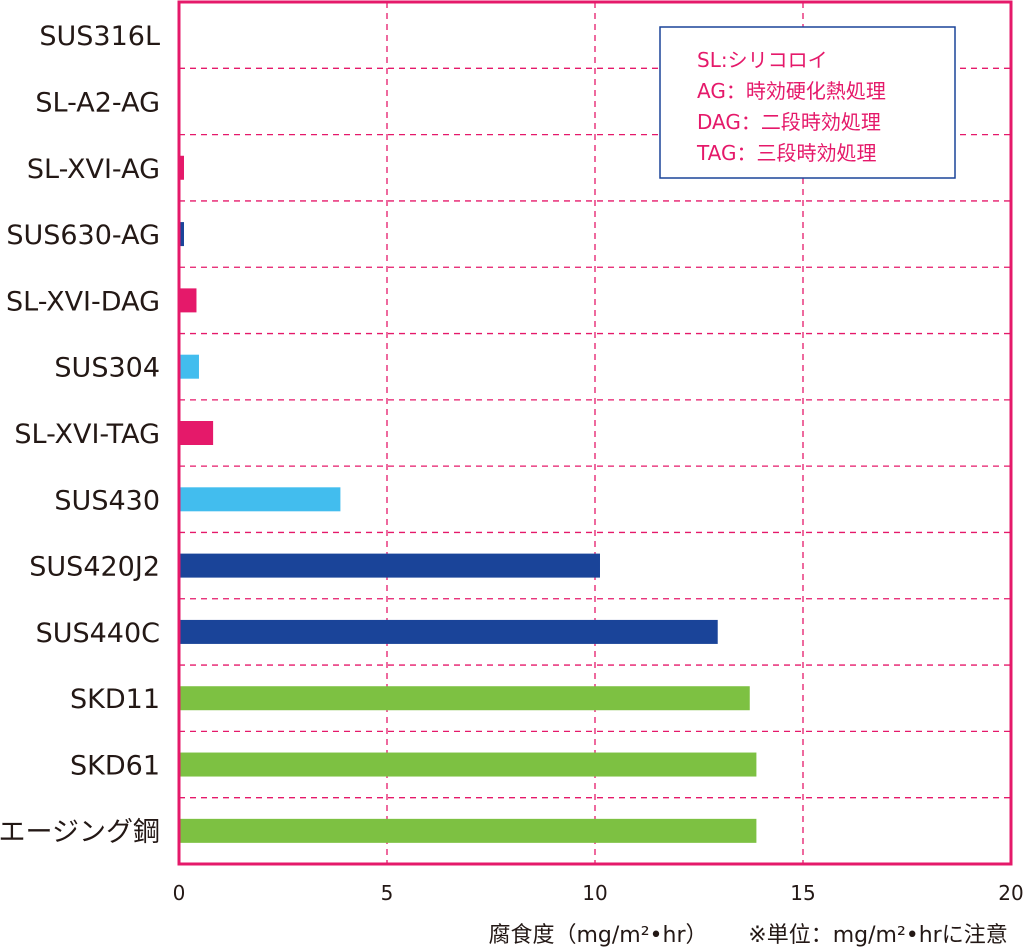 This screenshot has width=1025, height=950. I want to click on x-tick-label: 15, so click(802, 893).